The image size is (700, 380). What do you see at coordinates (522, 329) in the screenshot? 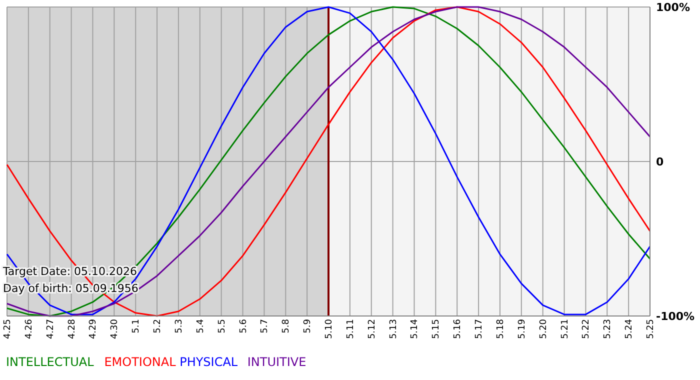
I see `x-tick-label: 5.19` at bounding box center [522, 329].